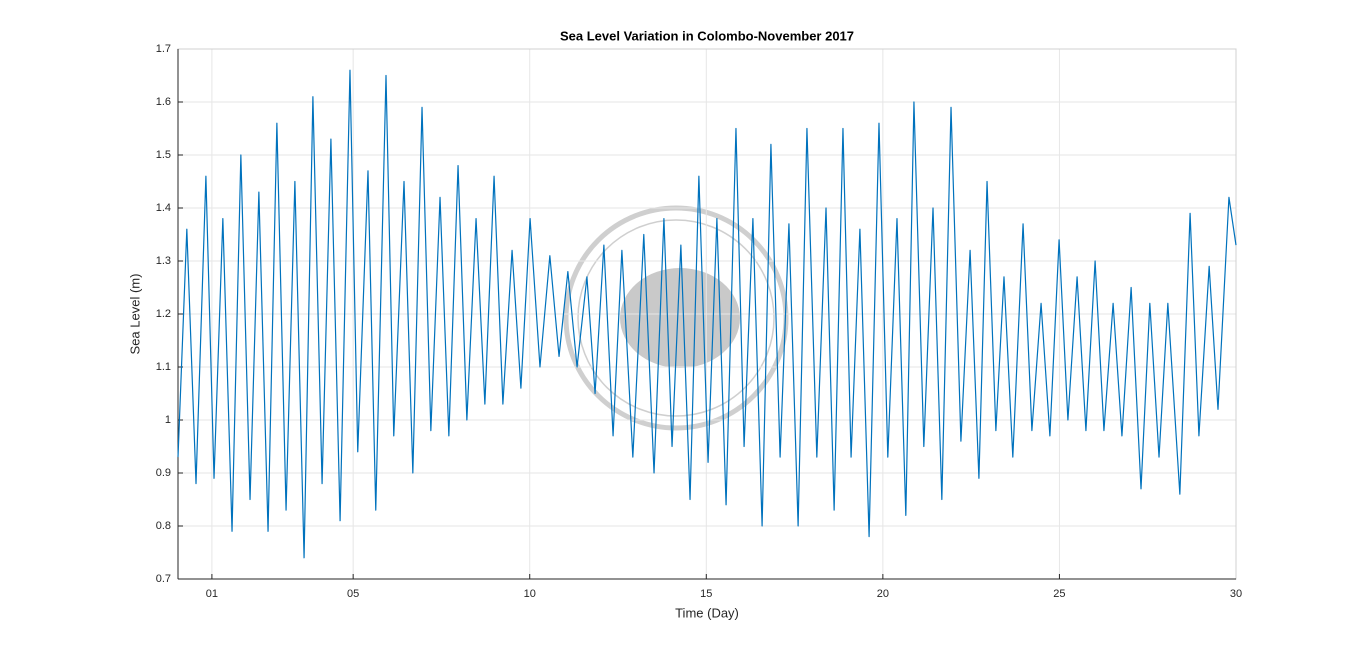 The image size is (1366, 656). I want to click on y-tick-label: 1.5, so click(163, 155).